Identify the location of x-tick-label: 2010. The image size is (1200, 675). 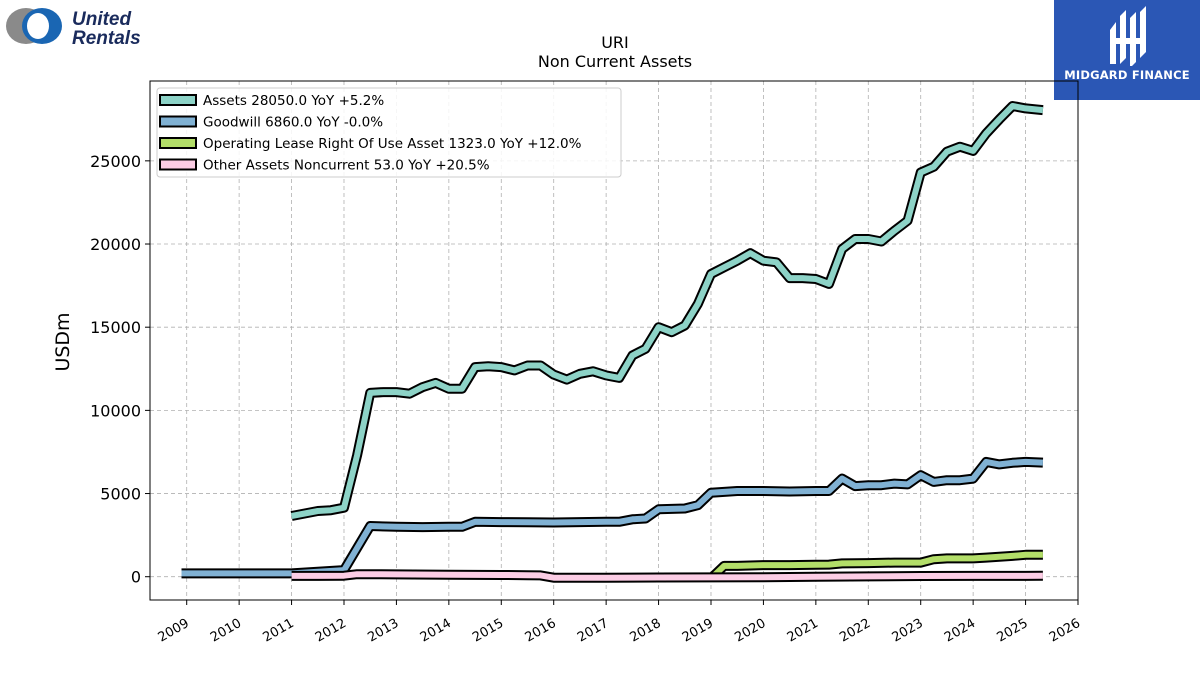
(226, 631).